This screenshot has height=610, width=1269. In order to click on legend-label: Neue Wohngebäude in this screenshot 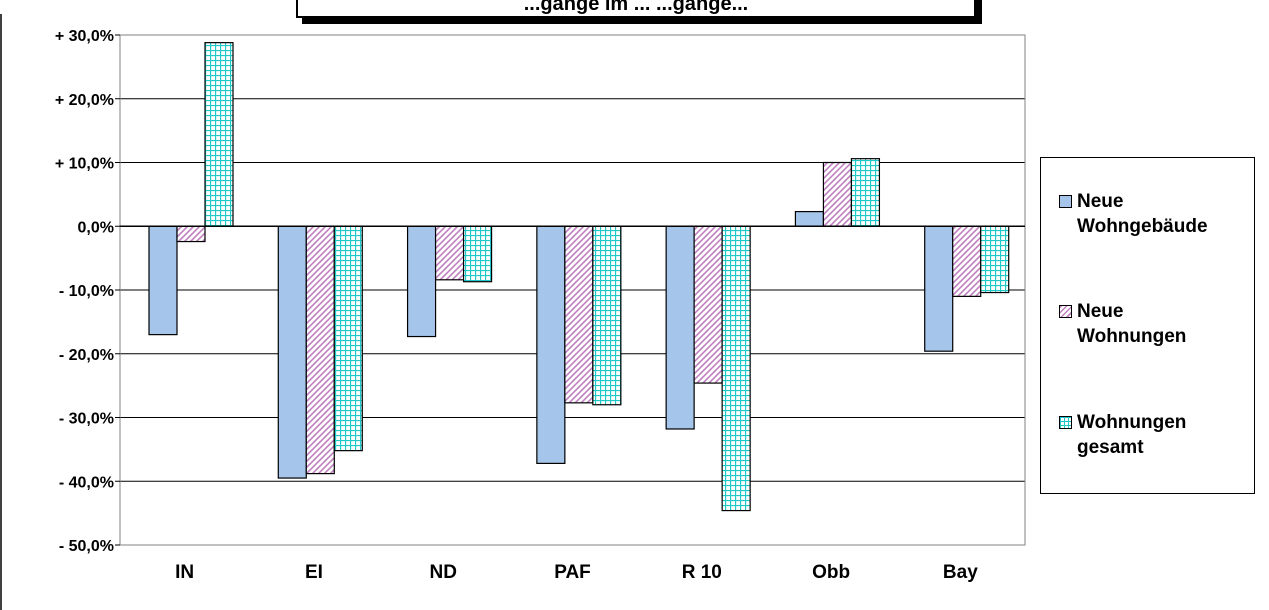, I will do `click(1142, 214)`.